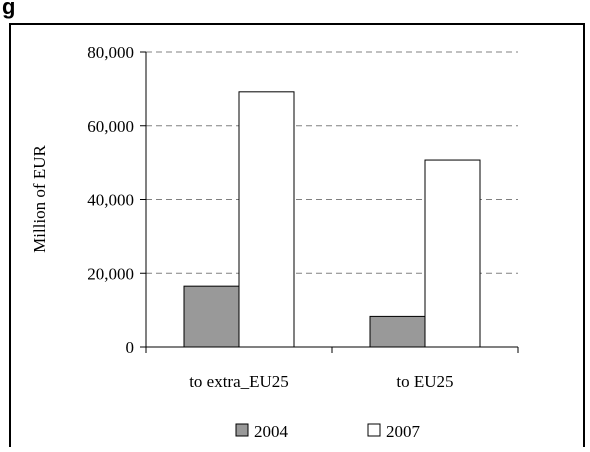 The height and width of the screenshot is (452, 590). What do you see at coordinates (328, 431) in the screenshot?
I see `legend: 2004 2007` at bounding box center [328, 431].